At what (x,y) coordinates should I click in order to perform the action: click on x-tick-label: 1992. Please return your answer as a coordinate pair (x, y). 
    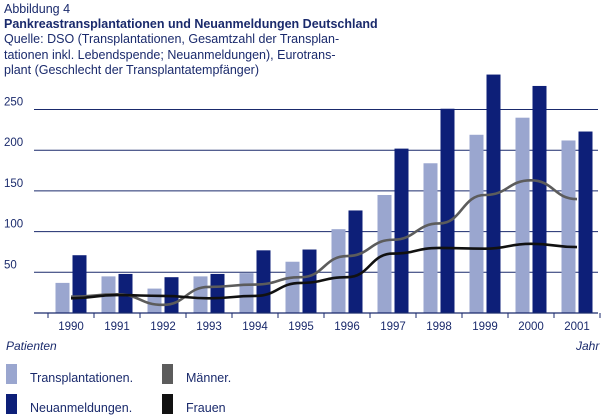
    Looking at the image, I should click on (163, 327).